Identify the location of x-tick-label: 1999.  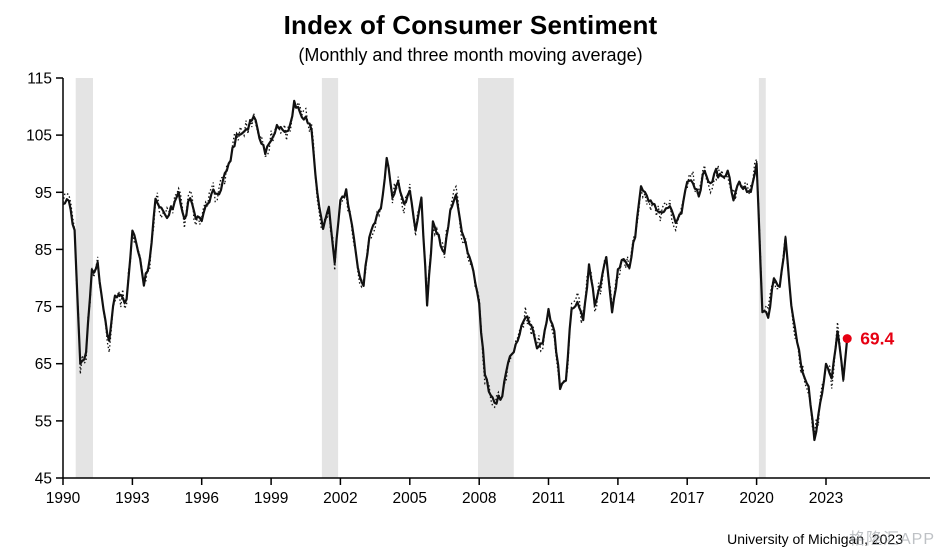
(271, 498).